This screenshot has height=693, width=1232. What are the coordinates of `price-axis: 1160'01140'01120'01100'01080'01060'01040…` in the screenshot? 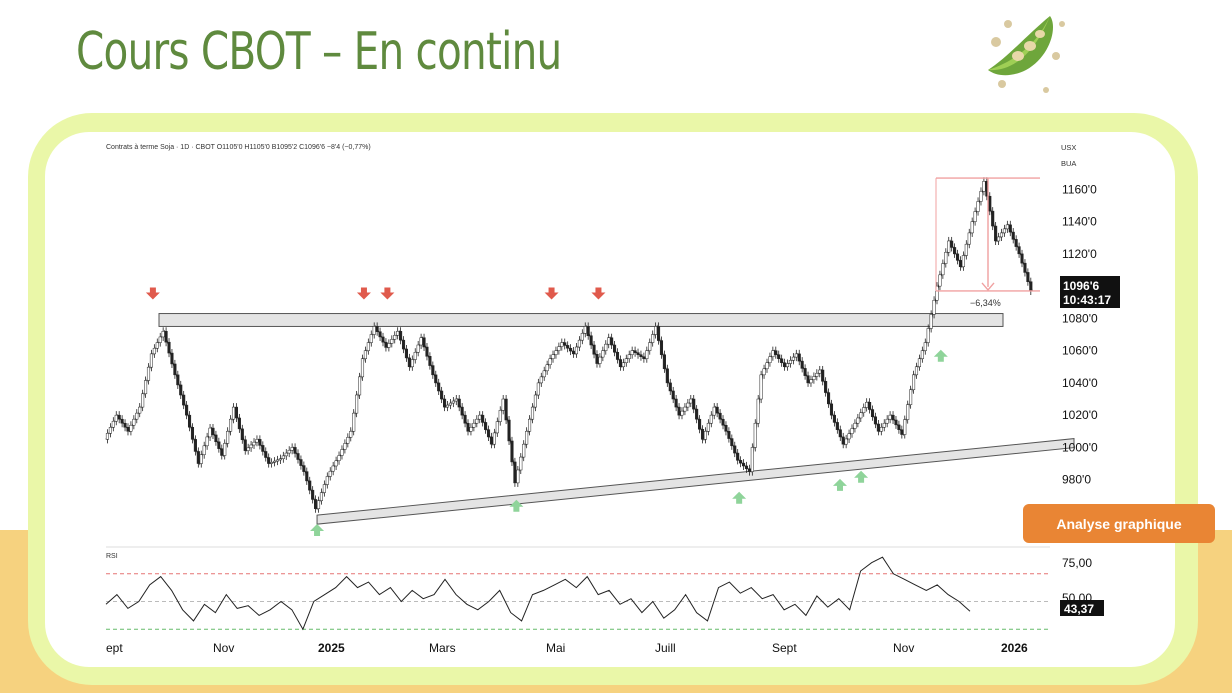 It's located at (1080, 350).